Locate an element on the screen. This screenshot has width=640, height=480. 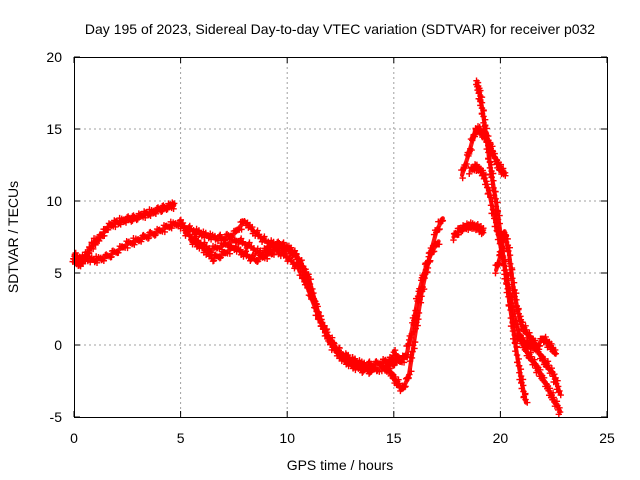
y-tick-label: 5 is located at coordinates (58, 273).